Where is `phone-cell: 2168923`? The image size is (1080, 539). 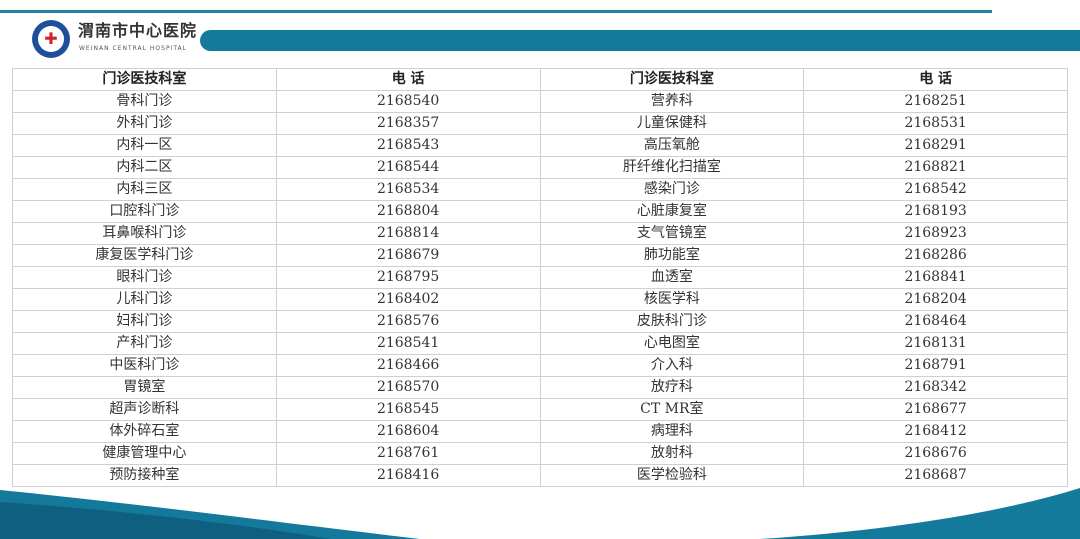
phone-cell: 2168923 is located at coordinates (935, 233).